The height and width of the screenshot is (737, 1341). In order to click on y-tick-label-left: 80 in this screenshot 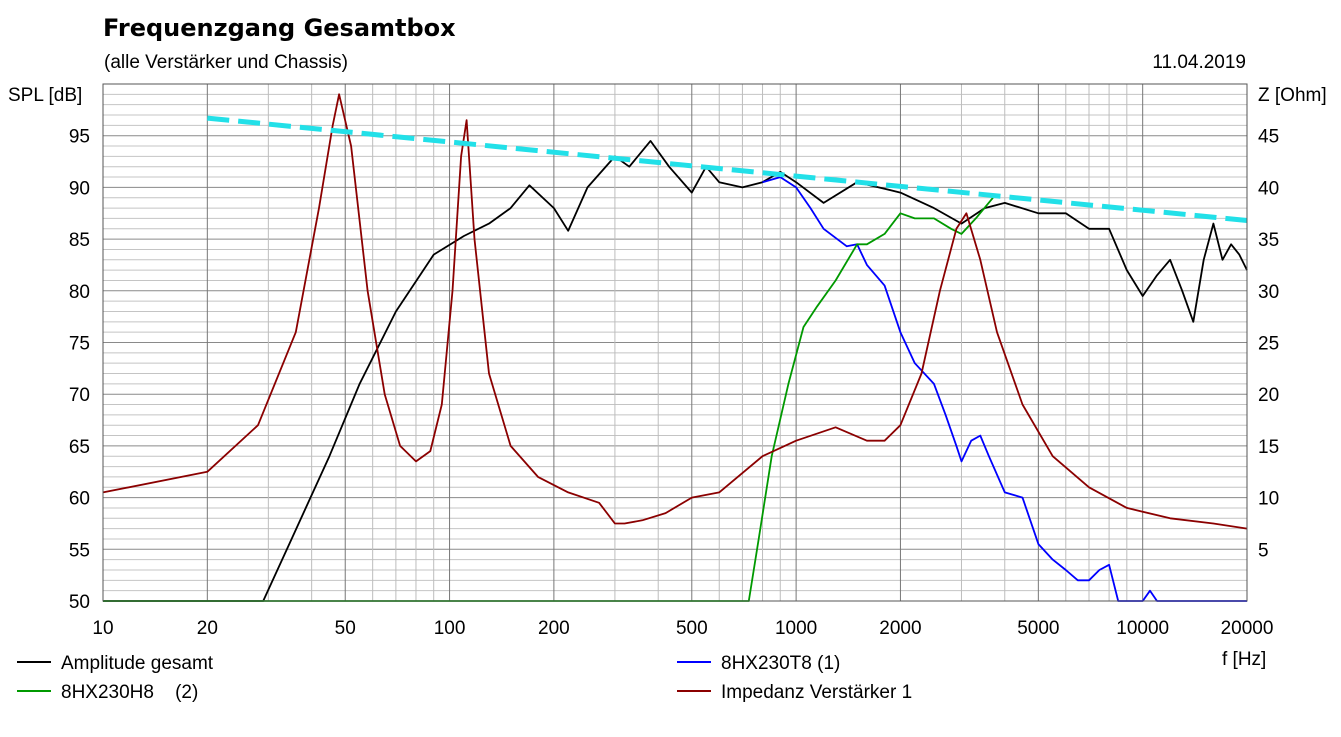, I will do `click(79, 292)`.